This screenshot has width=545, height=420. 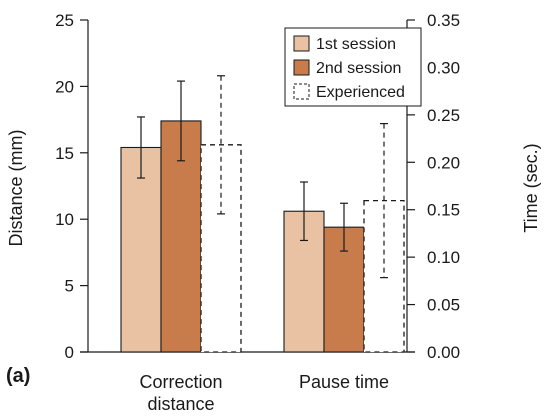 I want to click on y-right-tick-label: 0.30, so click(x=443, y=67).